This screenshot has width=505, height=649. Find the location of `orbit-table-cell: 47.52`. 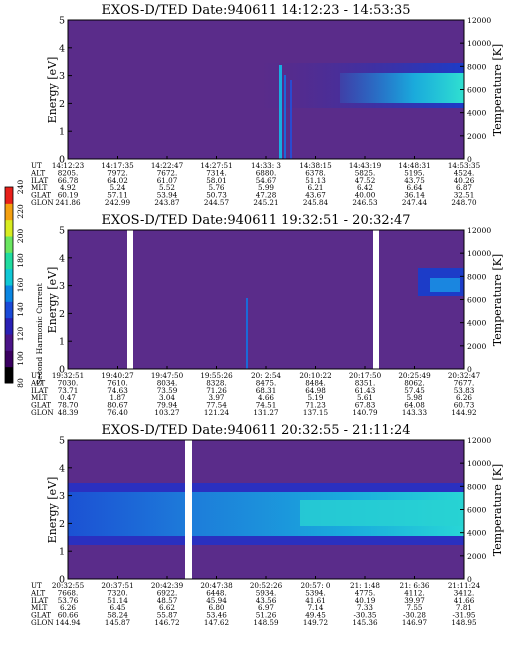

orbit-table-cell: 47.52 is located at coordinates (365, 180).